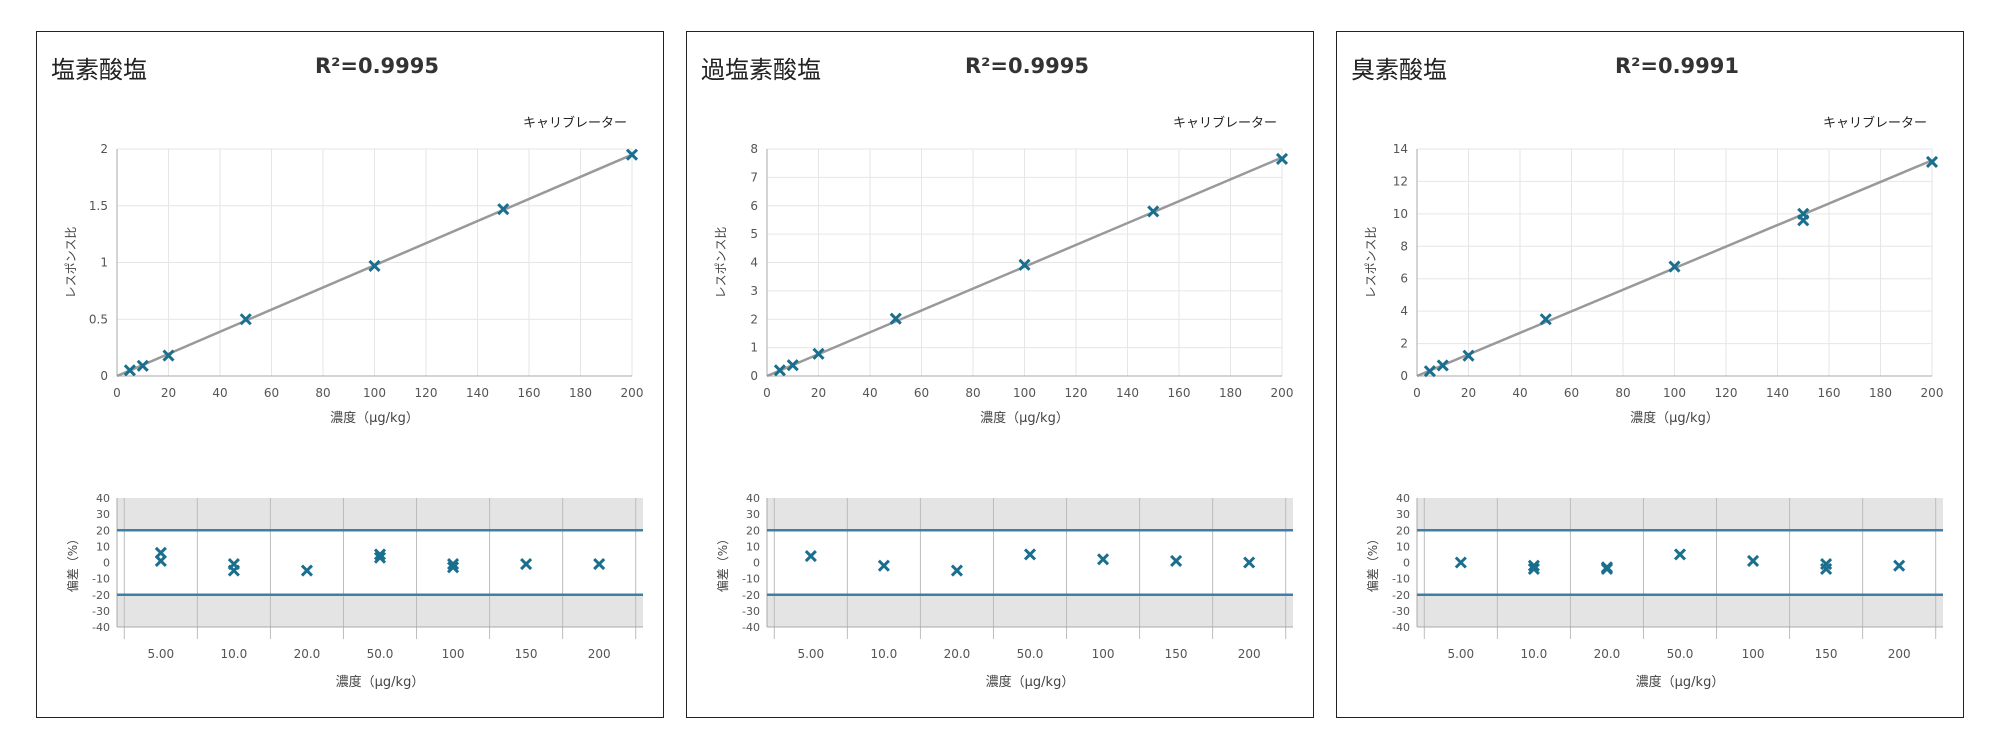 The height and width of the screenshot is (753, 2000). I want to click on y-tick-label: 4, so click(754, 263).